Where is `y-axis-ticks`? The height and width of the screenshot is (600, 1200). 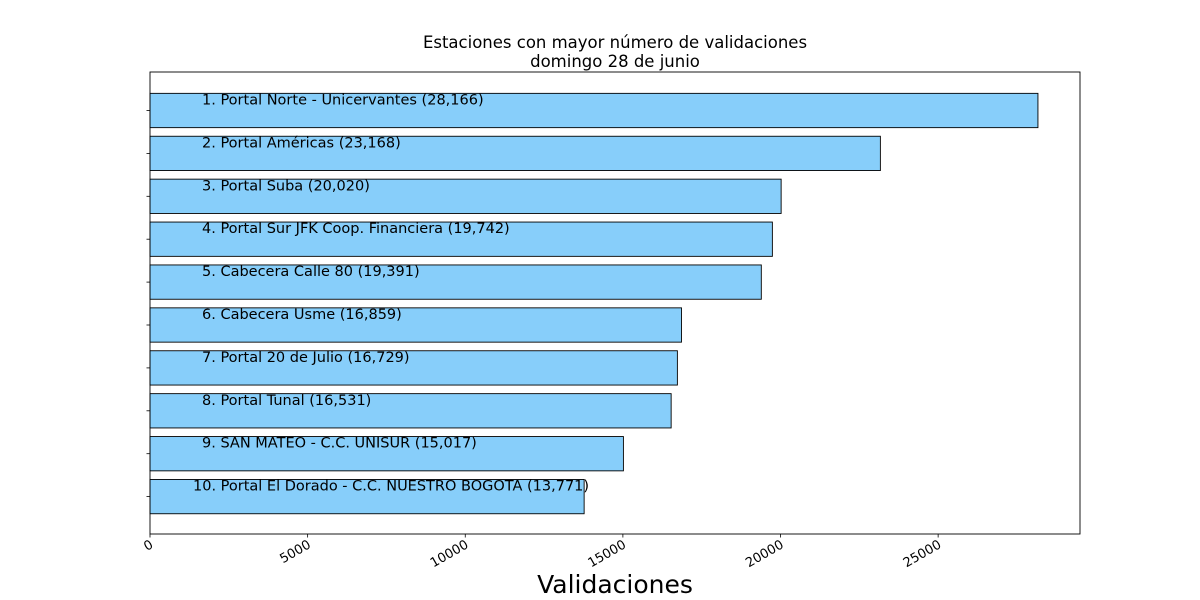 y-axis-ticks is located at coordinates (148, 304).